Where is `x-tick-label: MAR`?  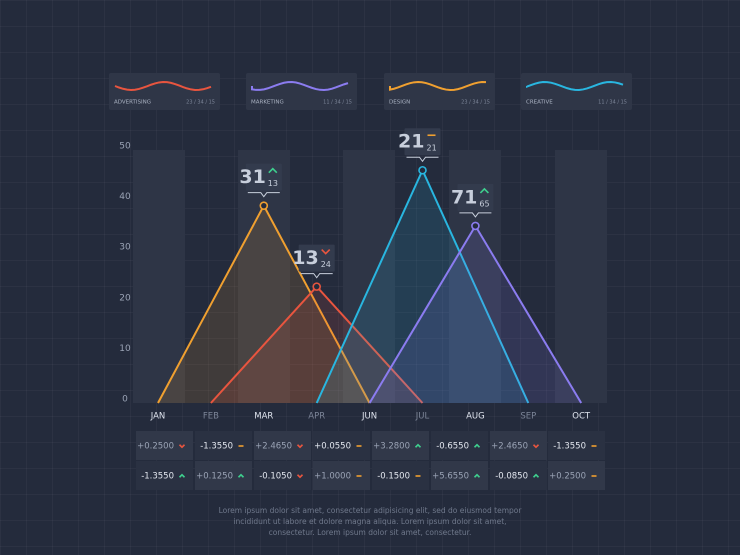 x-tick-label: MAR is located at coordinates (263, 417).